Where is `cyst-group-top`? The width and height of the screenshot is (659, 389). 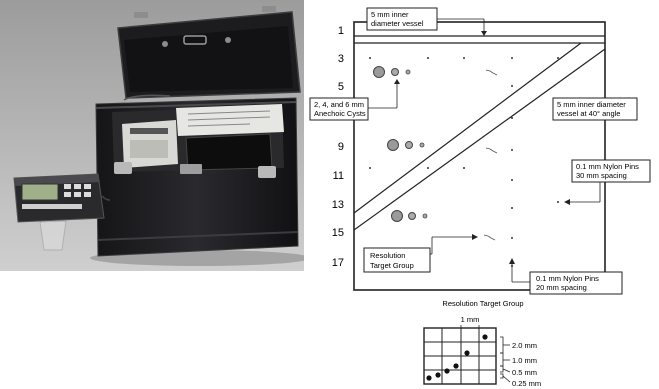 cyst-group-top is located at coordinates (392, 72).